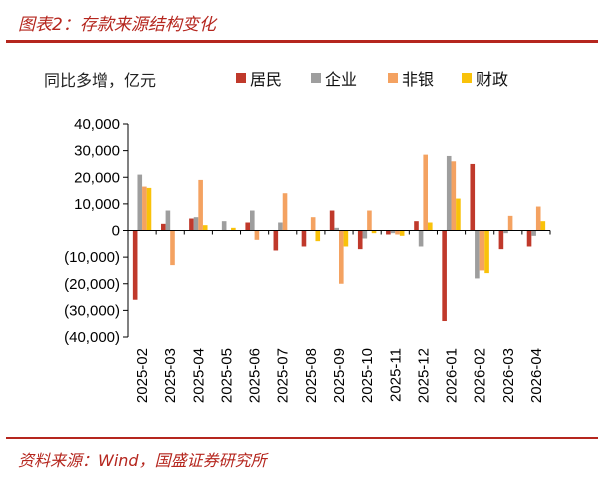  I want to click on x-tick-label: 2026-02, so click(480, 375).